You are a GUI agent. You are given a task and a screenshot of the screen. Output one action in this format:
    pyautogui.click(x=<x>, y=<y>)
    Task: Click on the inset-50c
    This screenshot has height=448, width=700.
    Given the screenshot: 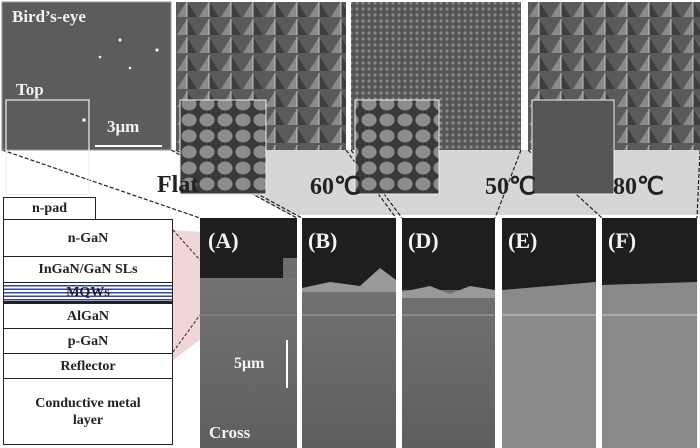 What is the action you would take?
    pyautogui.click(x=397, y=147)
    